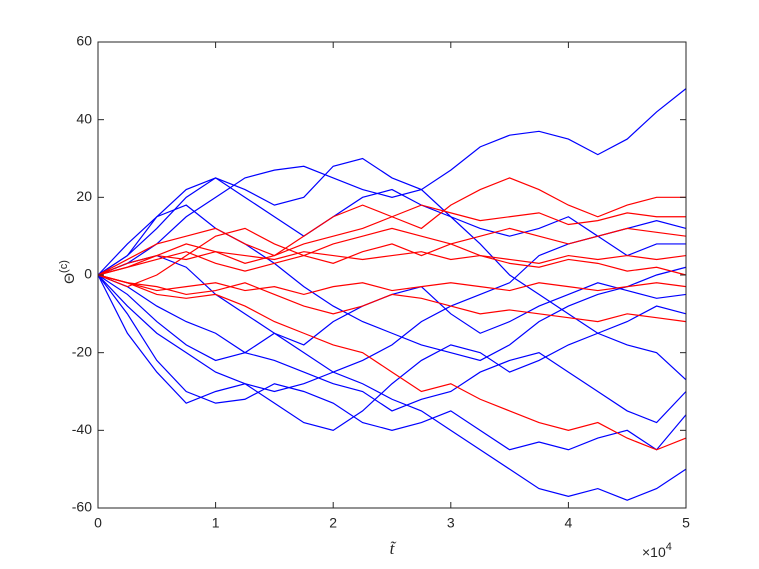  Describe the element at coordinates (669, 547) in the screenshot. I see `x-exponent-superscript: 4` at that location.